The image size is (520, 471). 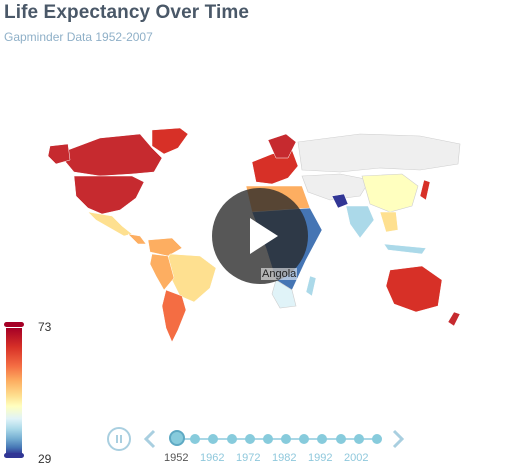 I want to click on country-greenland, so click(x=170, y=141).